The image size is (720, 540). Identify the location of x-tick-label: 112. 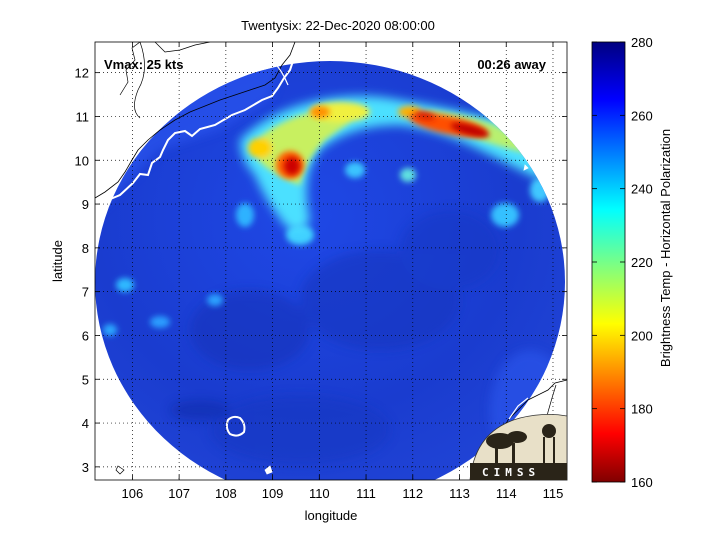
(412, 493).